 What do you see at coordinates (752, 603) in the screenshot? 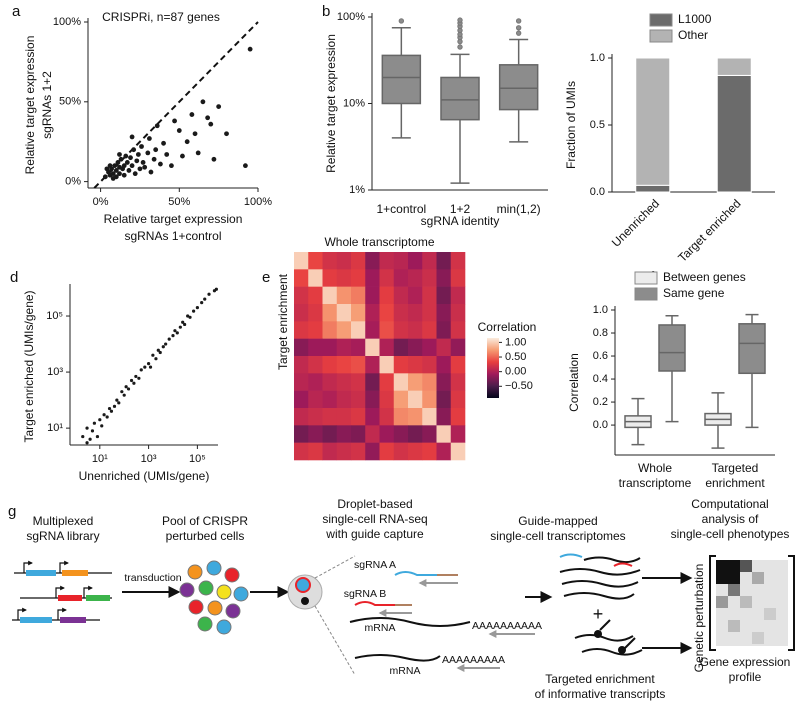
I see `phenotype-matrix` at bounding box center [752, 603].